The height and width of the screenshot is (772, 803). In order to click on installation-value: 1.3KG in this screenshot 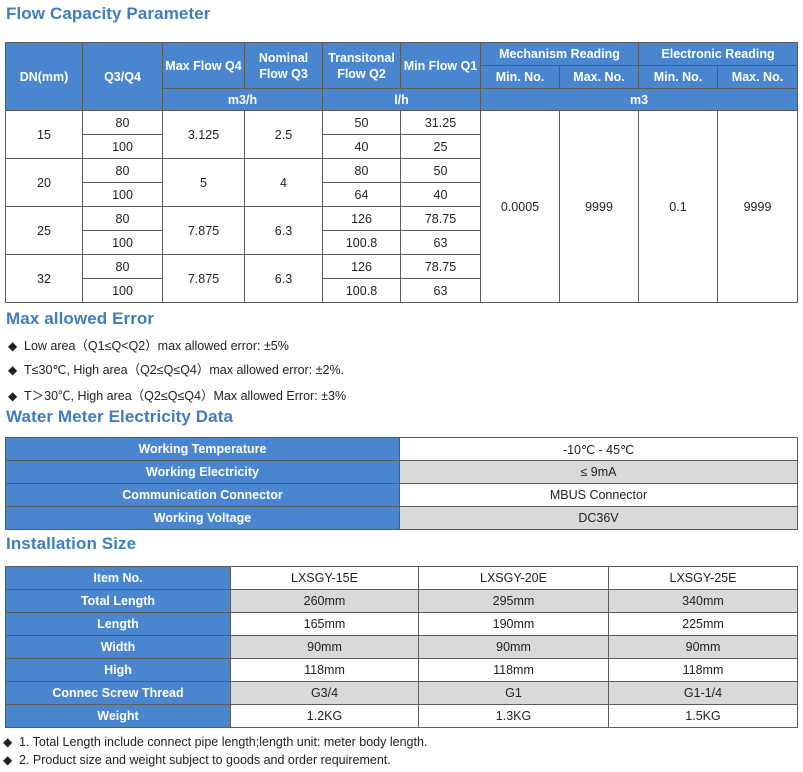, I will do `click(513, 716)`.